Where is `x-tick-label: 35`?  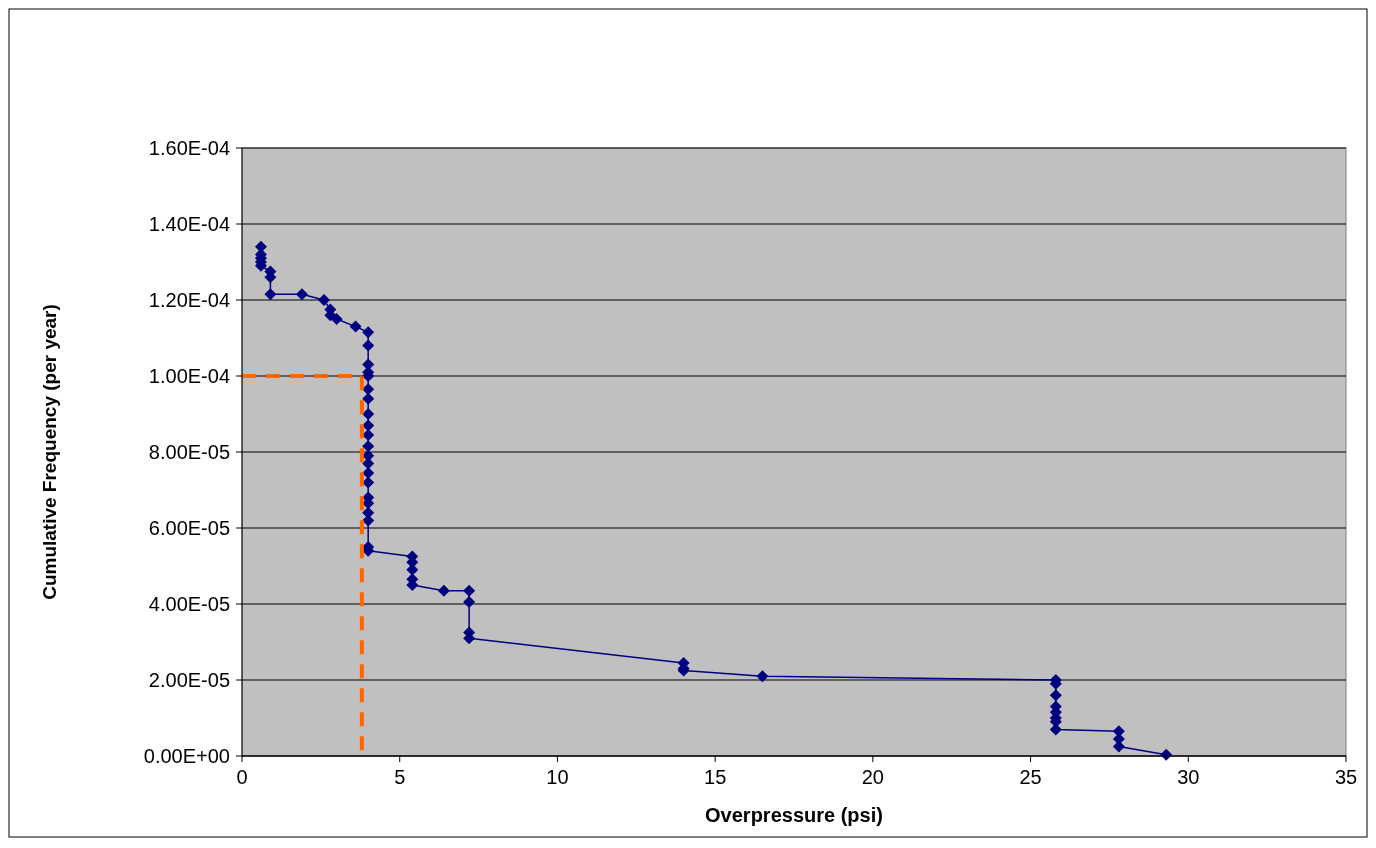 x-tick-label: 35 is located at coordinates (1346, 777).